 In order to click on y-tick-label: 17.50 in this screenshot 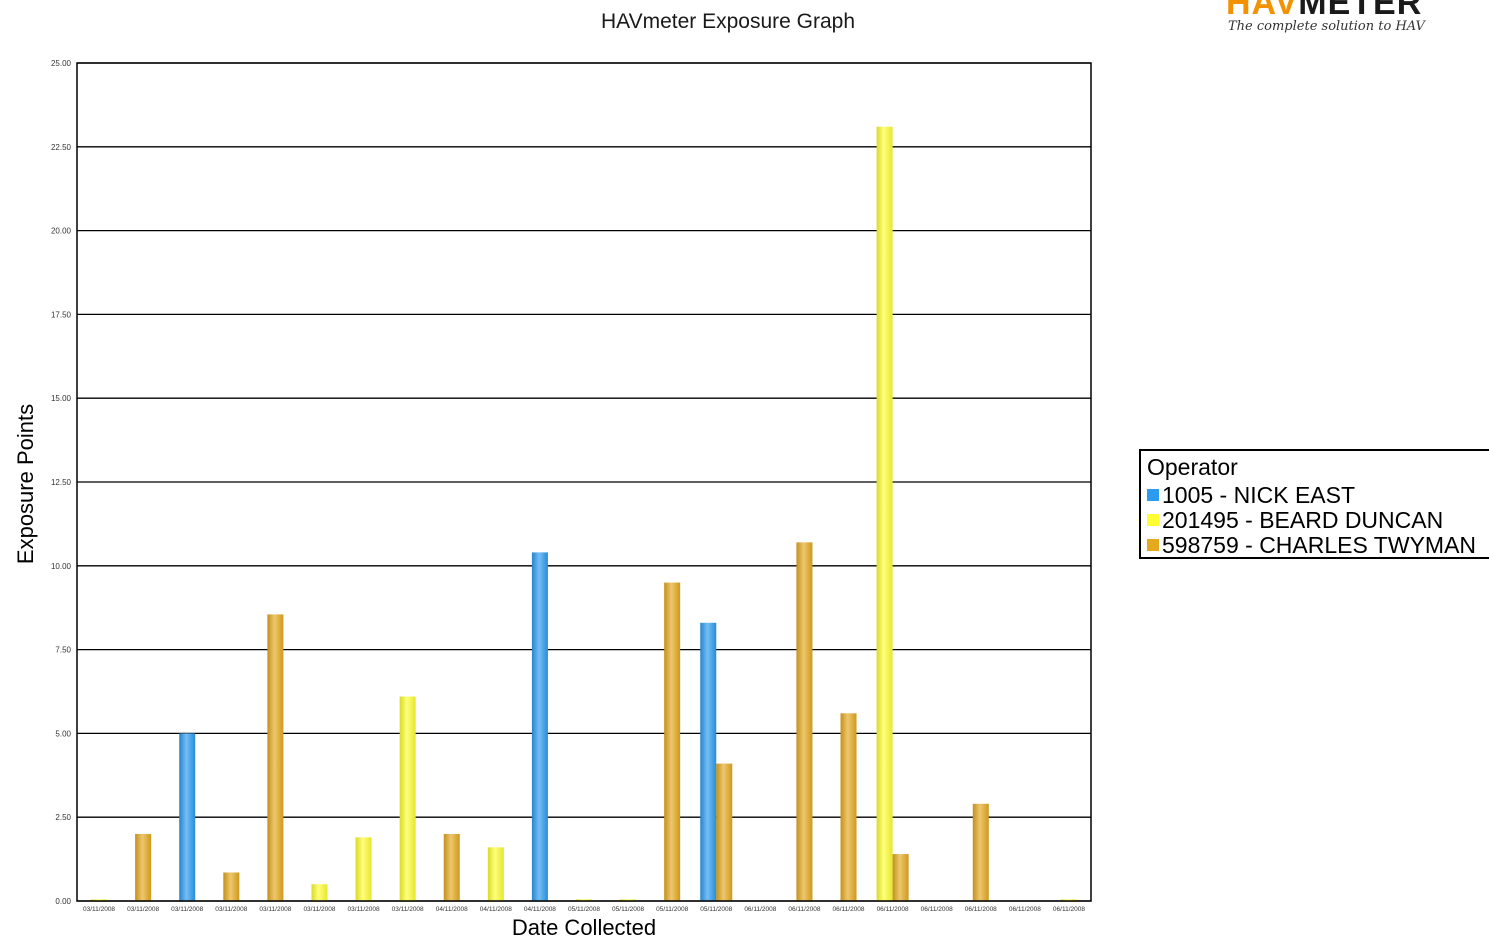, I will do `click(61, 314)`.